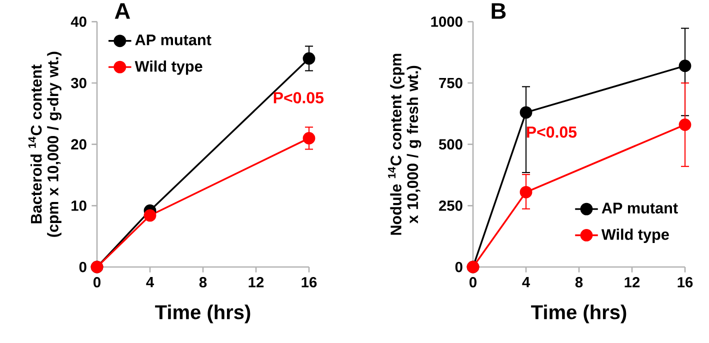  I want to click on y-tick-label: 10, so click(79, 205).